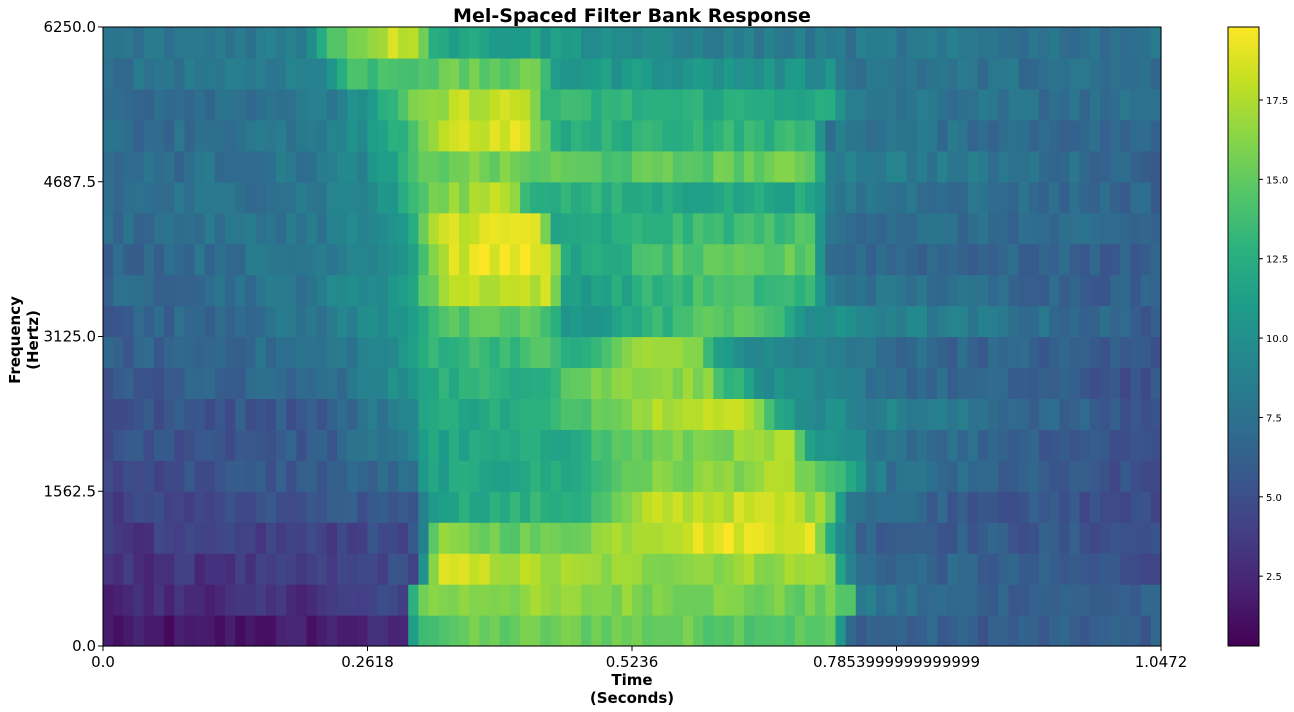 This screenshot has width=1294, height=712. What do you see at coordinates (70, 27) in the screenshot?
I see `y-tick-label: 6250.0` at bounding box center [70, 27].